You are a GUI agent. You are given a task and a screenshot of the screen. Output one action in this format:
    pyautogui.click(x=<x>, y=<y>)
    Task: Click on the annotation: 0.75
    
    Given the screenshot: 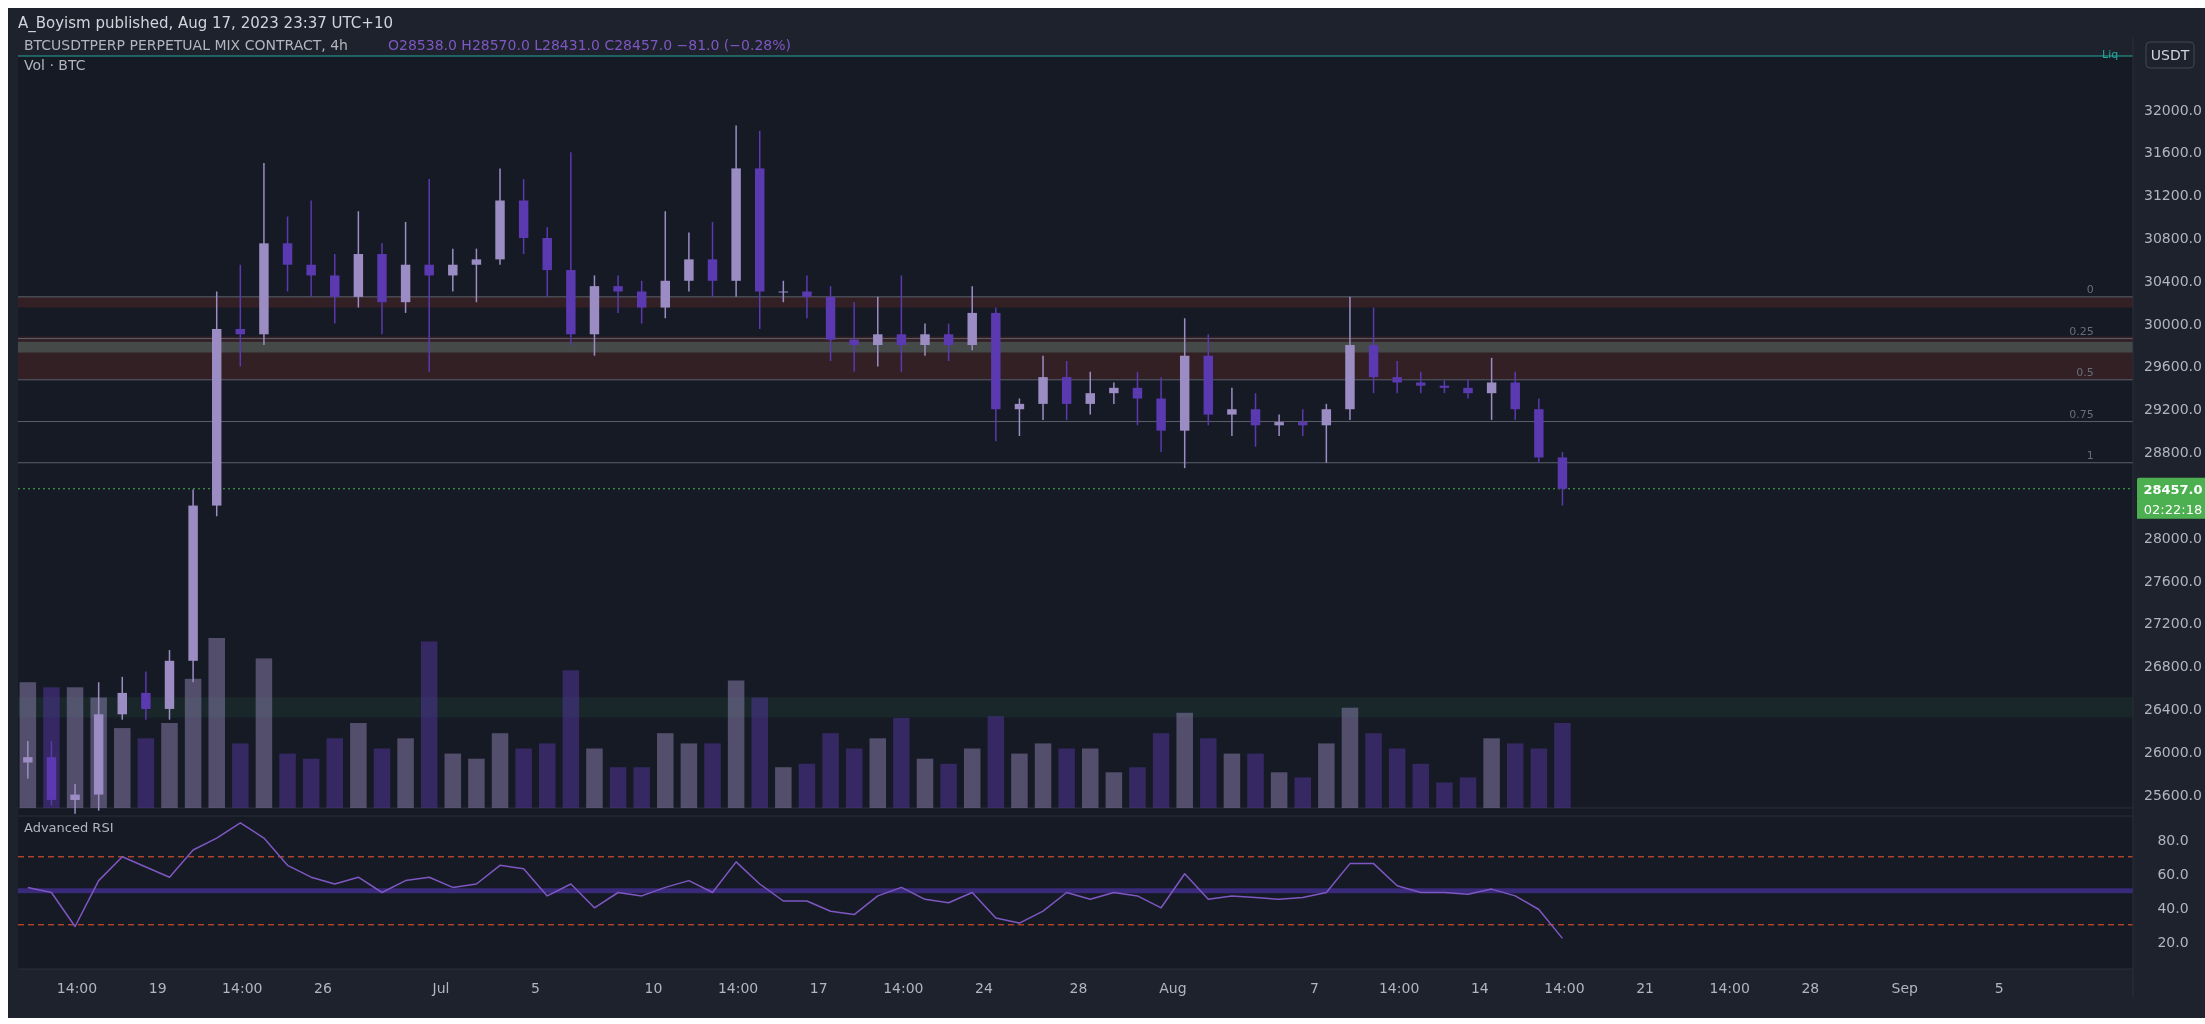 What is the action you would take?
    pyautogui.click(x=2081, y=414)
    